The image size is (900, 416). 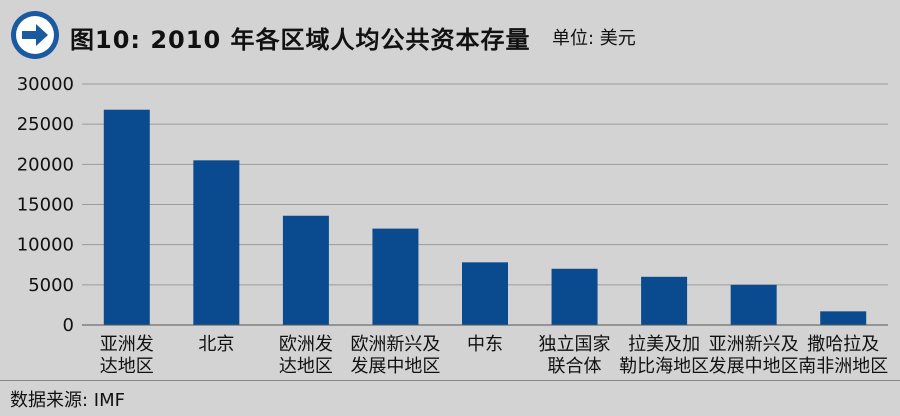 What do you see at coordinates (68, 325) in the screenshot?
I see `y-tick-label: 0` at bounding box center [68, 325].